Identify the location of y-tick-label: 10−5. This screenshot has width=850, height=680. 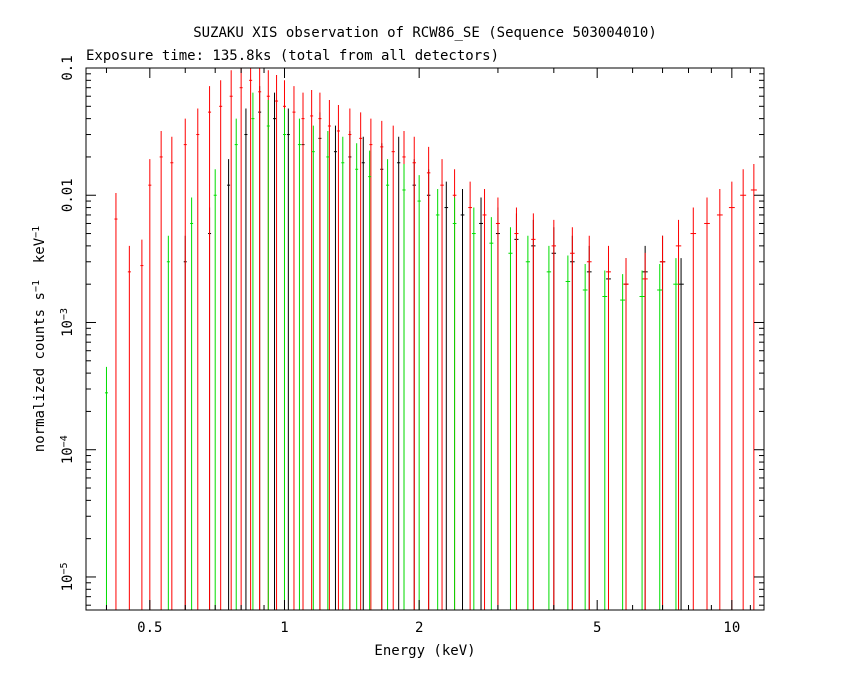
(68, 577).